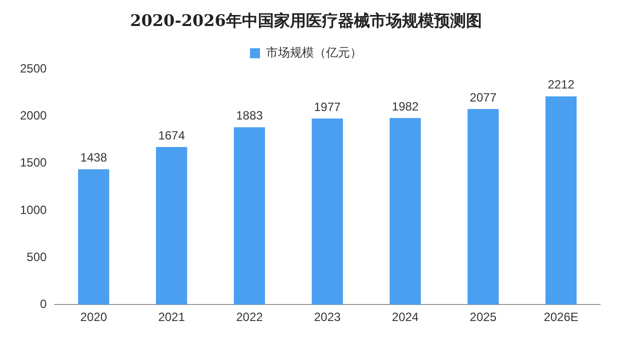  What do you see at coordinates (483, 97) in the screenshot?
I see `data-label: 2077` at bounding box center [483, 97].